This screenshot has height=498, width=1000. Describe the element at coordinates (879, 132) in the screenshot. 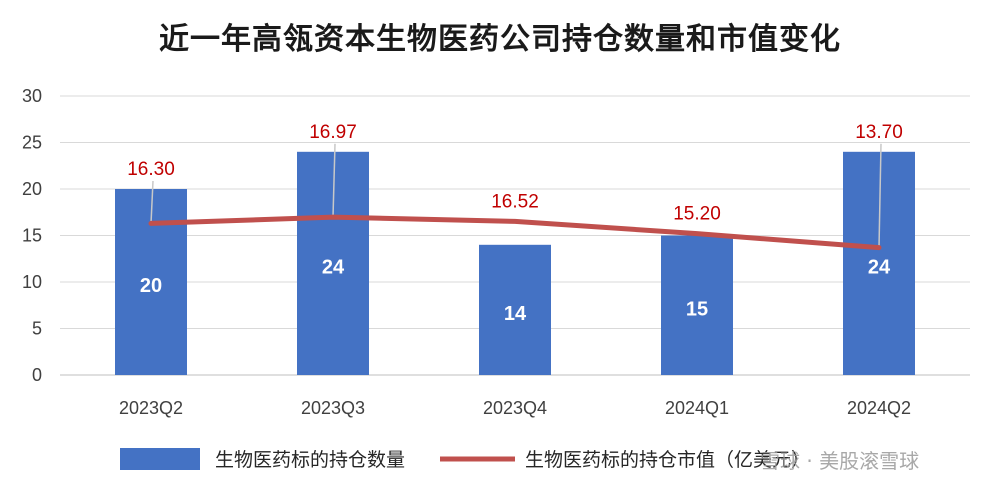

I see `line-value-label: 13.70` at that location.